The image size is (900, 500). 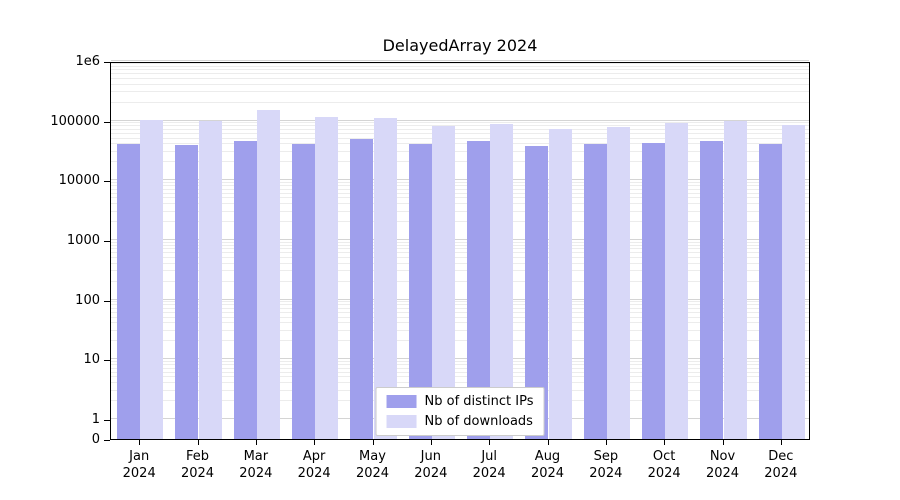 What do you see at coordinates (723, 465) in the screenshot?
I see `x-tick-label: Nov 2024` at bounding box center [723, 465].